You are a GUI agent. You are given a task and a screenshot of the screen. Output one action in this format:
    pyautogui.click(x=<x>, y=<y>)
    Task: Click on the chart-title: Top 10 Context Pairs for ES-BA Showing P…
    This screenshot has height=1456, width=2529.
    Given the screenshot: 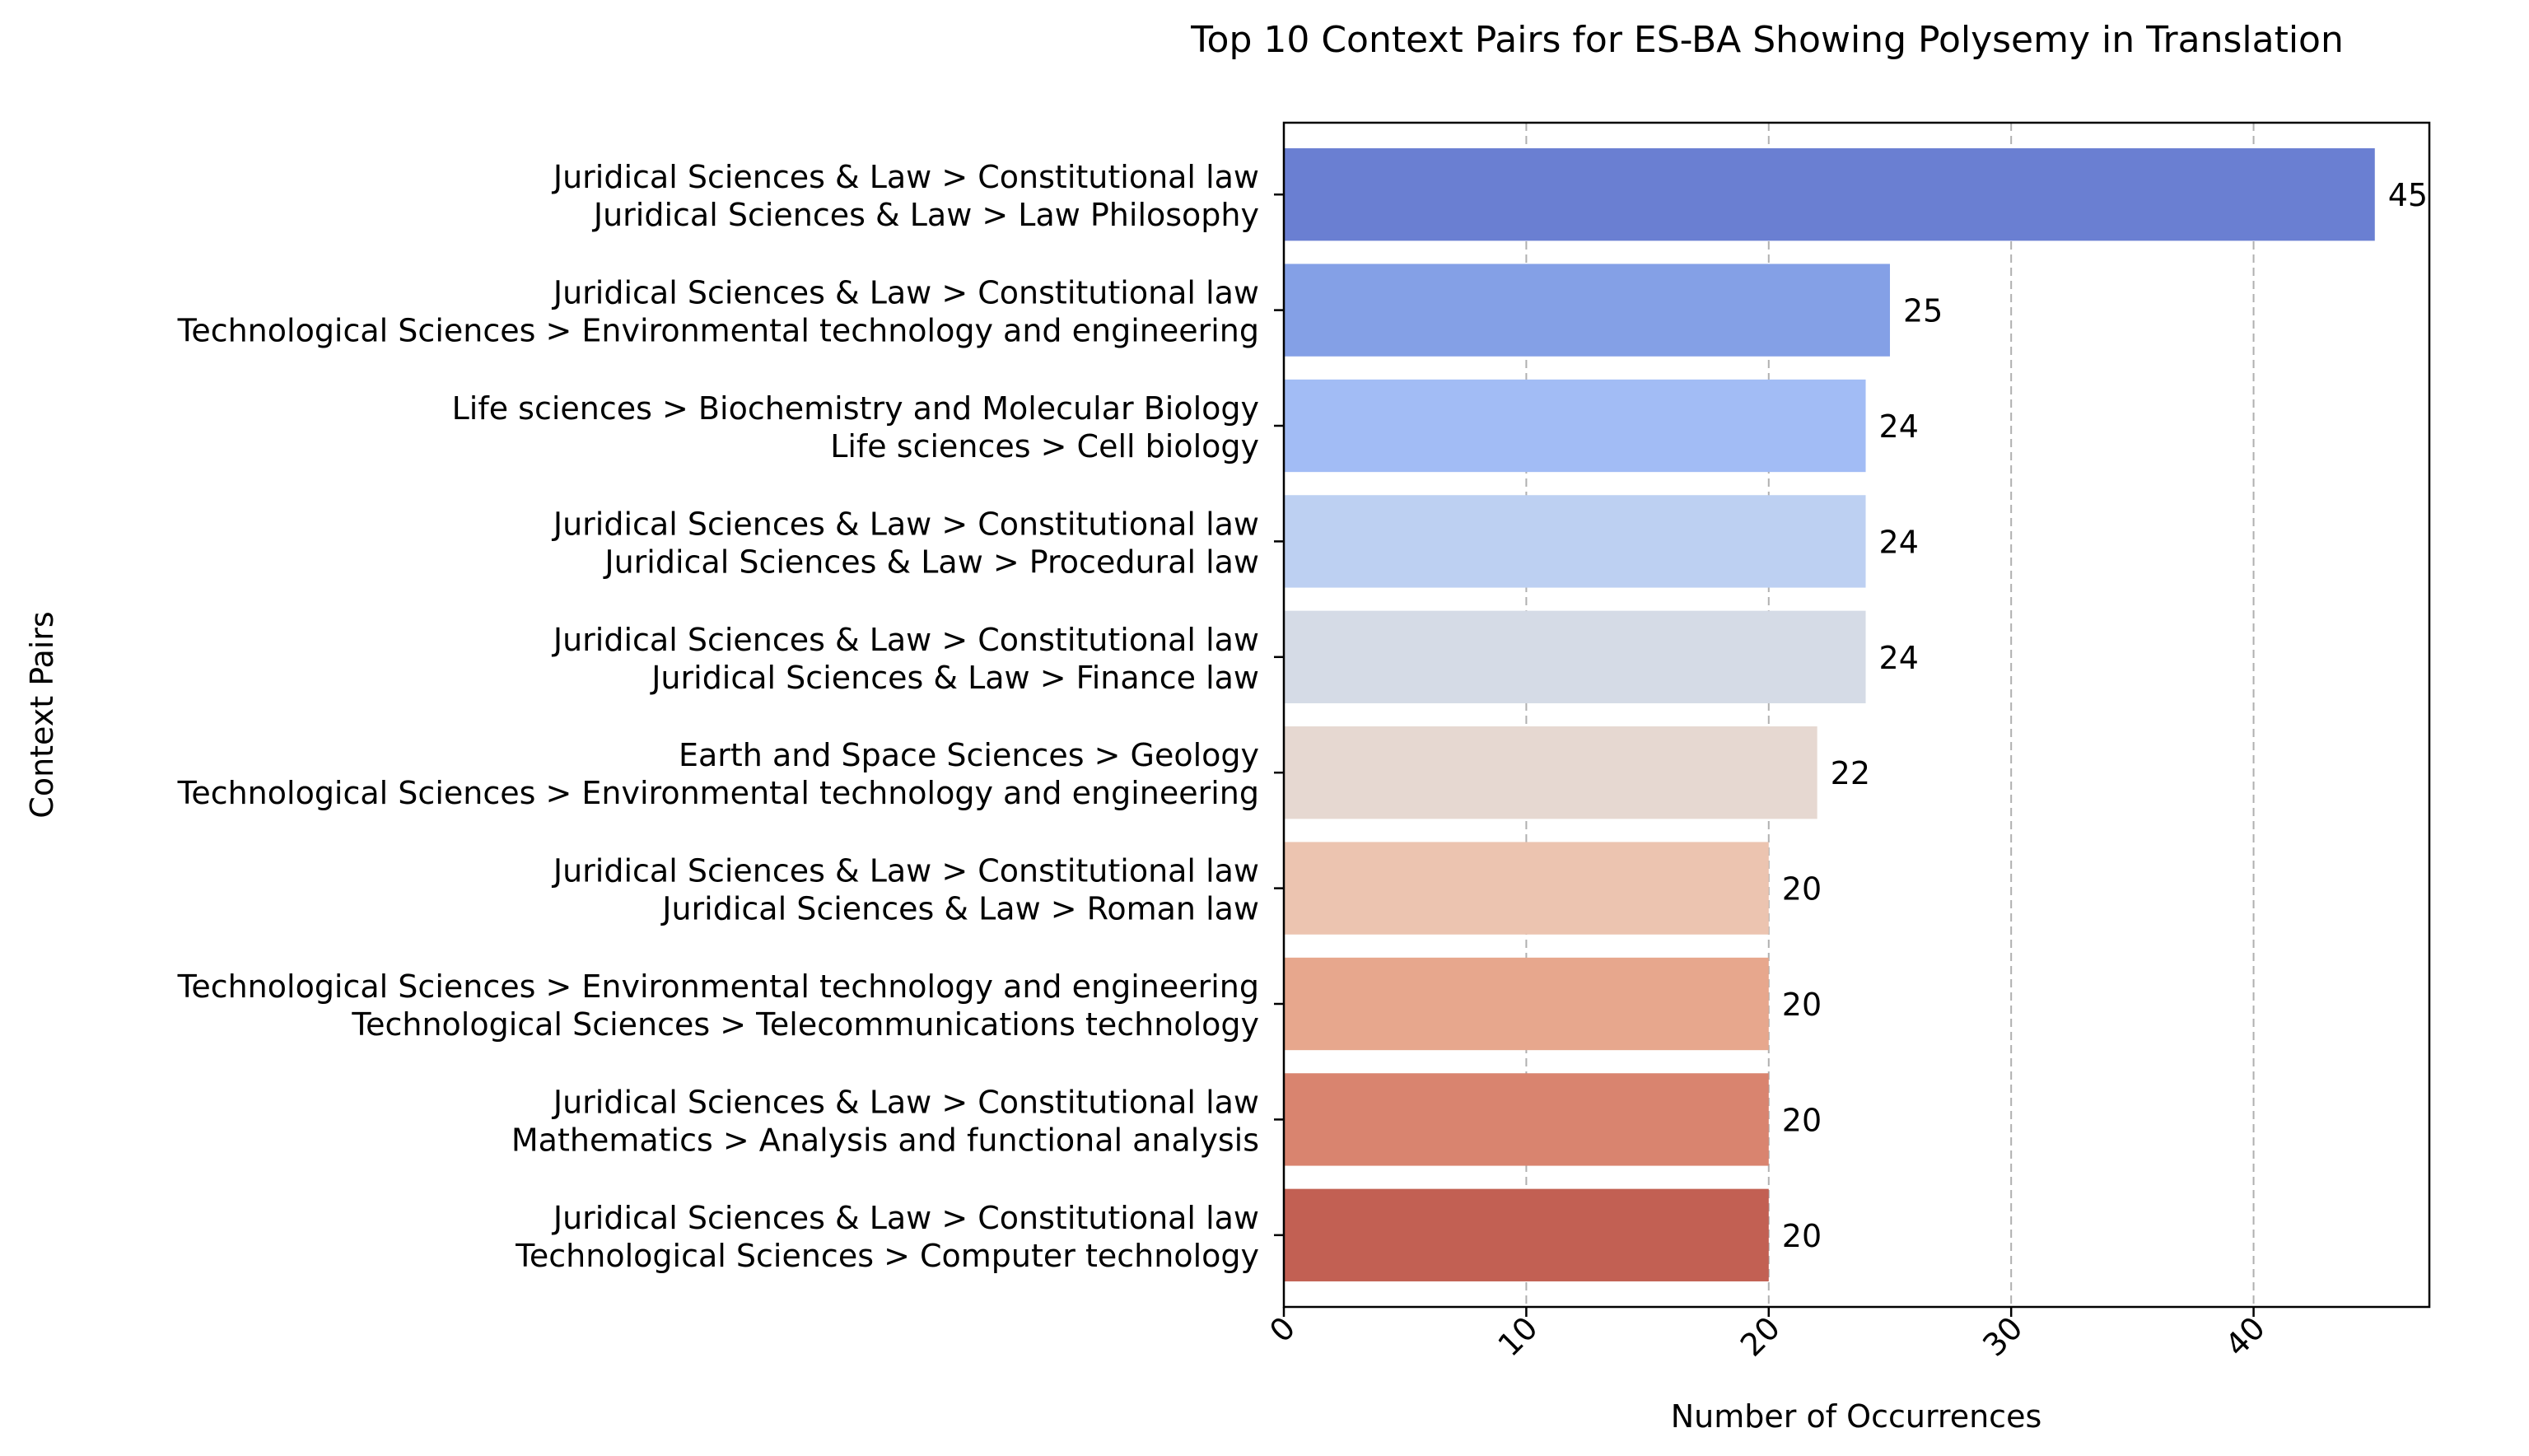 What is the action you would take?
    pyautogui.click(x=1767, y=40)
    